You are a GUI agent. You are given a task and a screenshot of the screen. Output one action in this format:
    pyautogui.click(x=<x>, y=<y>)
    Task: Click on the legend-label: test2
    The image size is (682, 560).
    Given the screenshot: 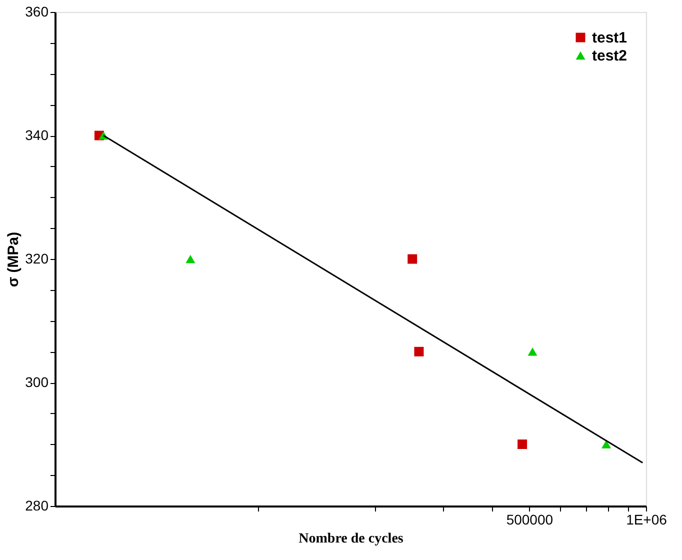 What is the action you would take?
    pyautogui.click(x=610, y=56)
    